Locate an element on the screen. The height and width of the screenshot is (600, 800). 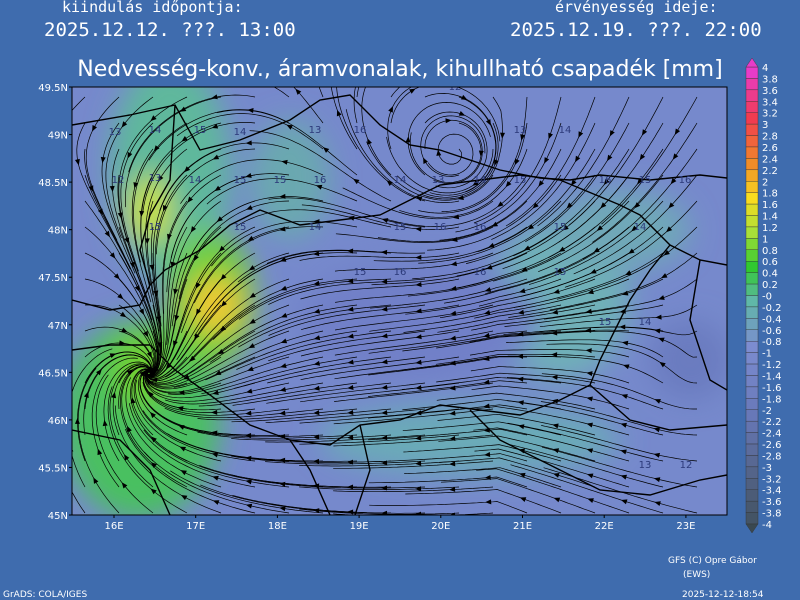
colorbar-label: 4 is located at coordinates (765, 68).